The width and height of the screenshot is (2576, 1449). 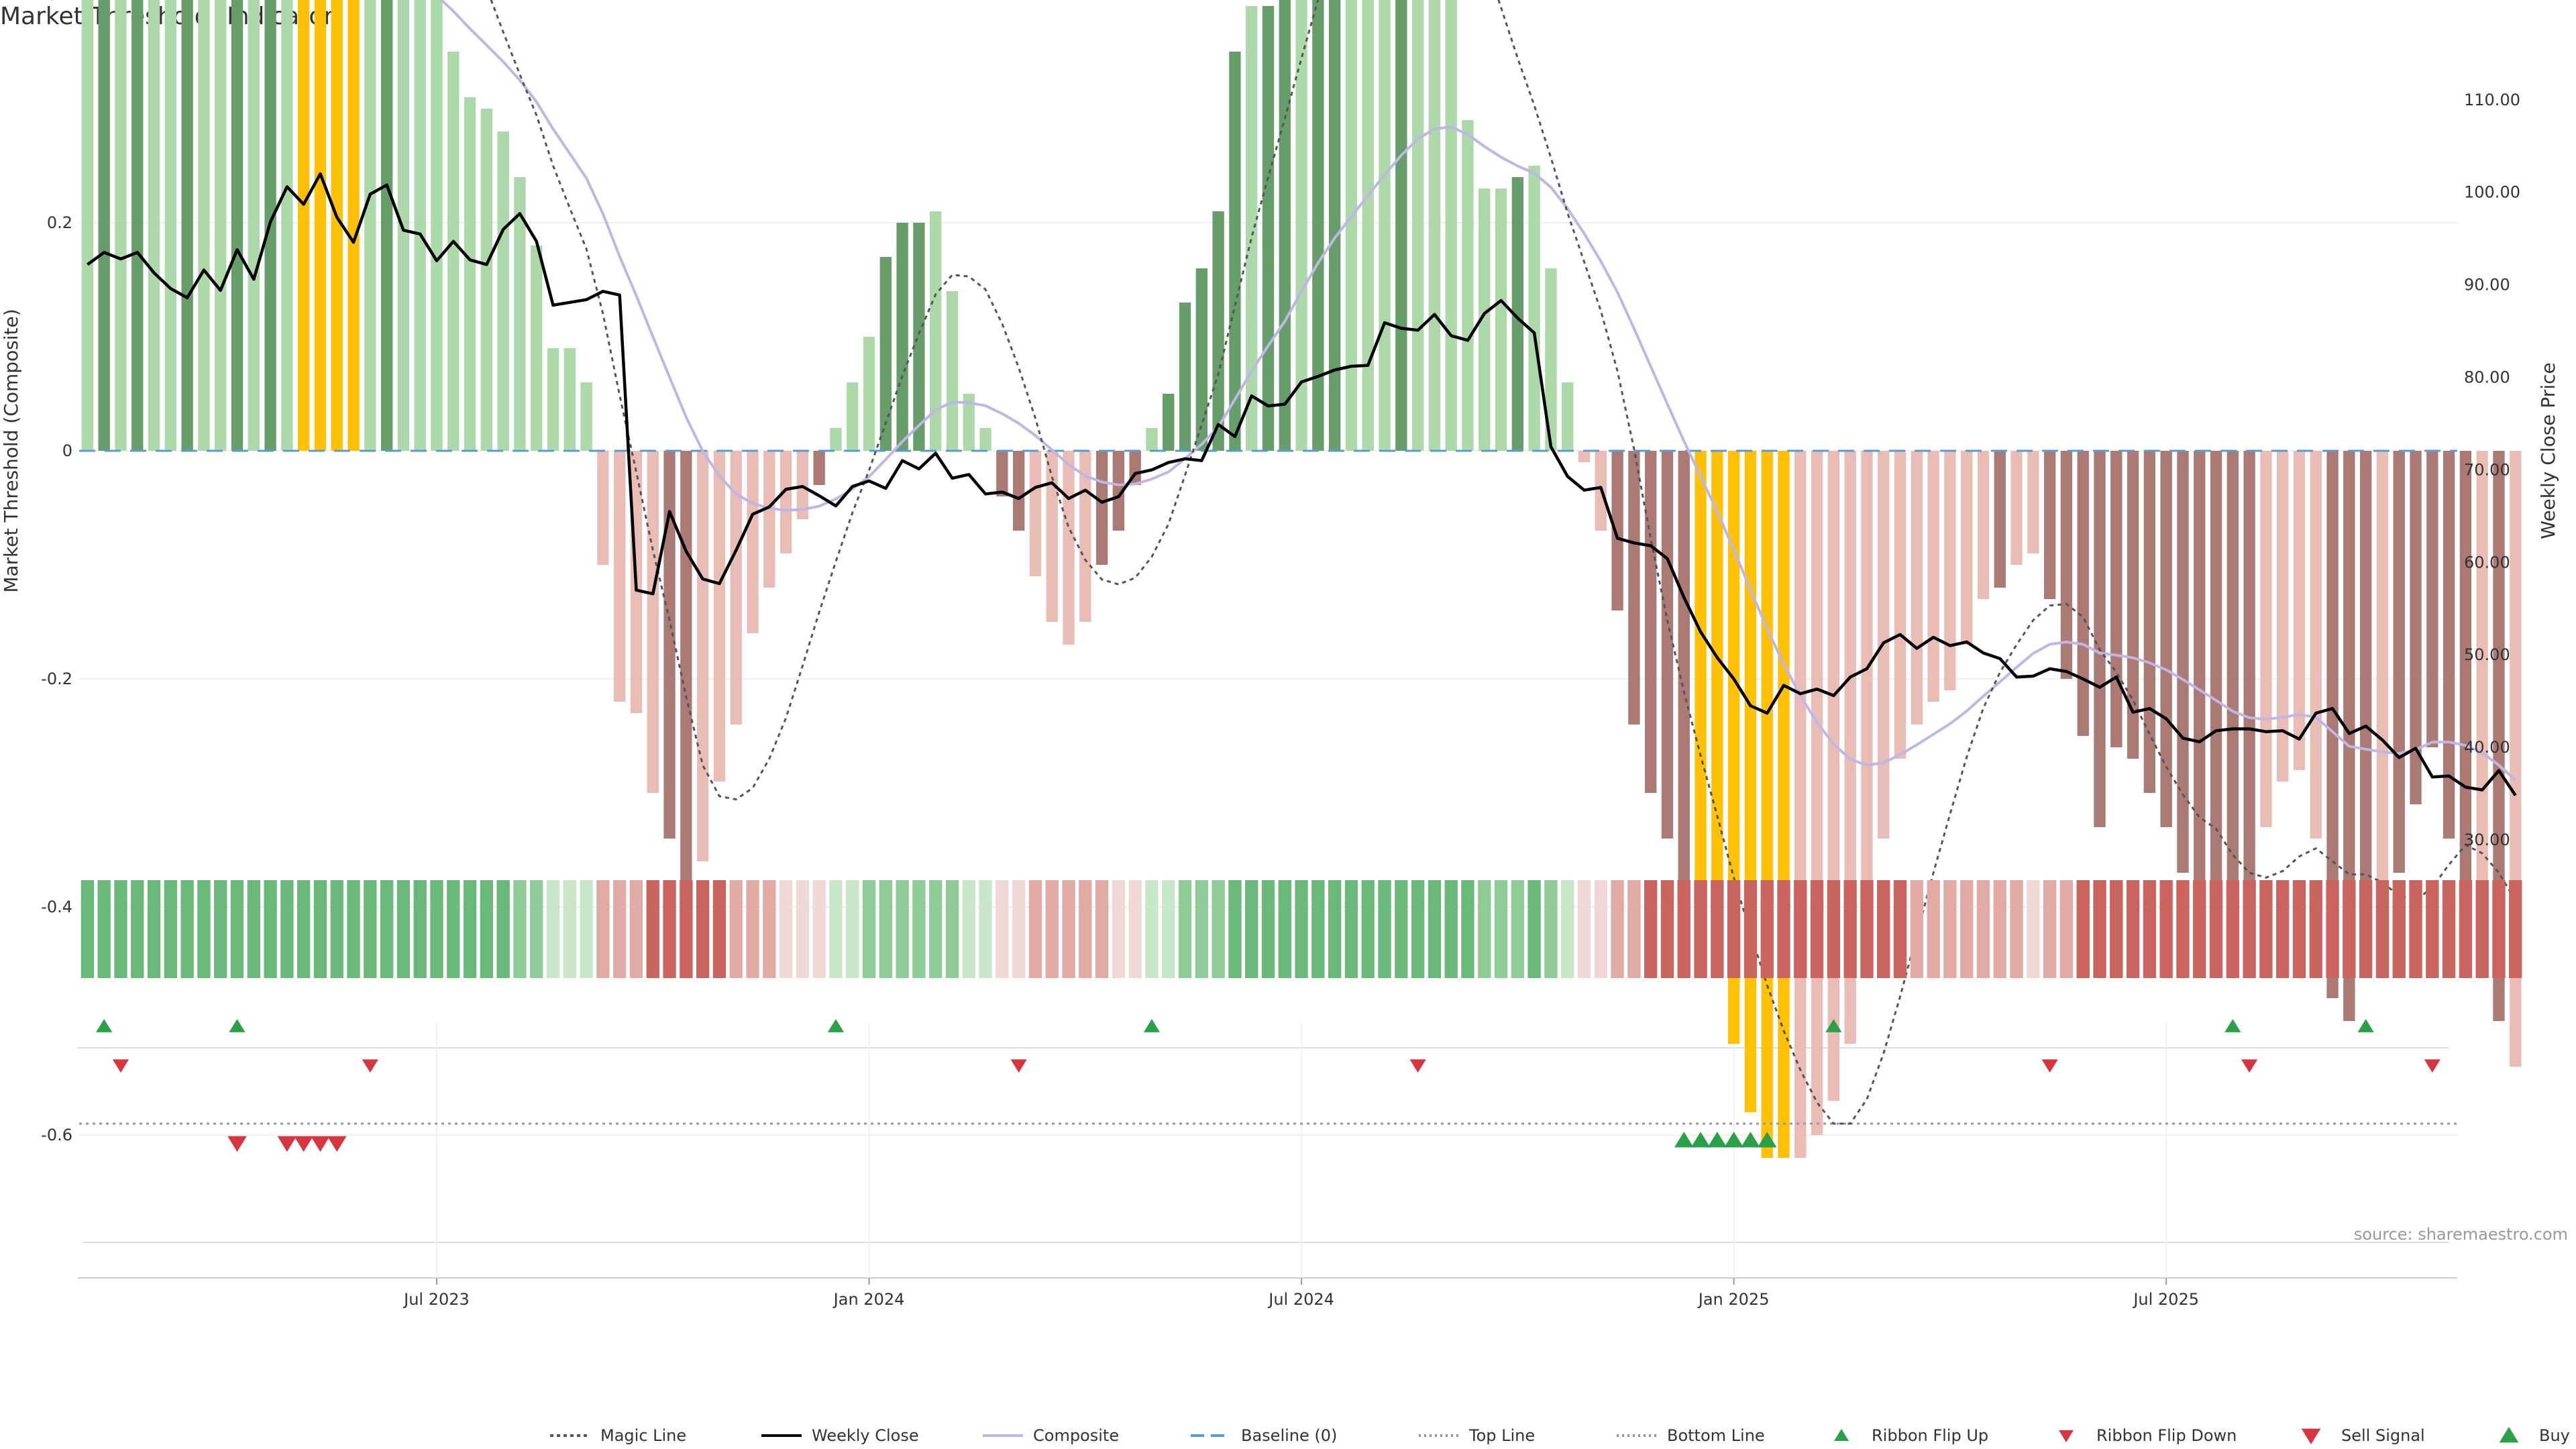 I want to click on legend-item: Bottom Line, so click(x=1691, y=1435).